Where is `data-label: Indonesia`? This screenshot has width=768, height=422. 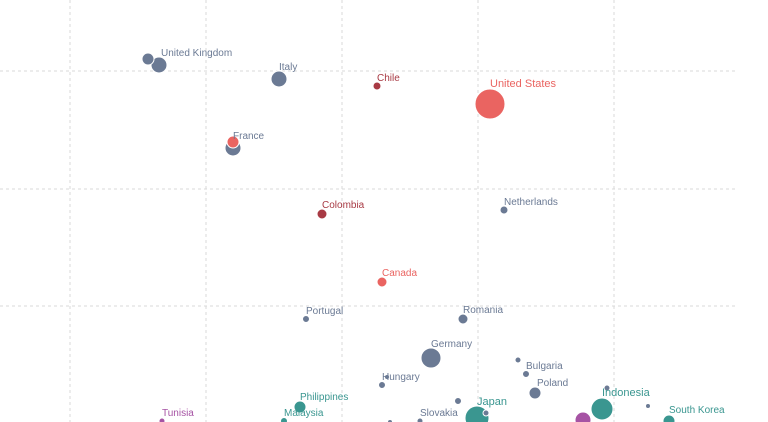 data-label: Indonesia is located at coordinates (626, 393).